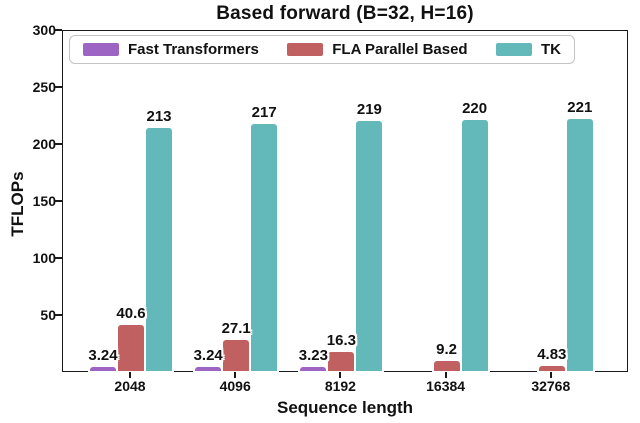 The image size is (640, 423). Describe the element at coordinates (551, 386) in the screenshot. I see `x-tick-label-32768: 32768` at that location.